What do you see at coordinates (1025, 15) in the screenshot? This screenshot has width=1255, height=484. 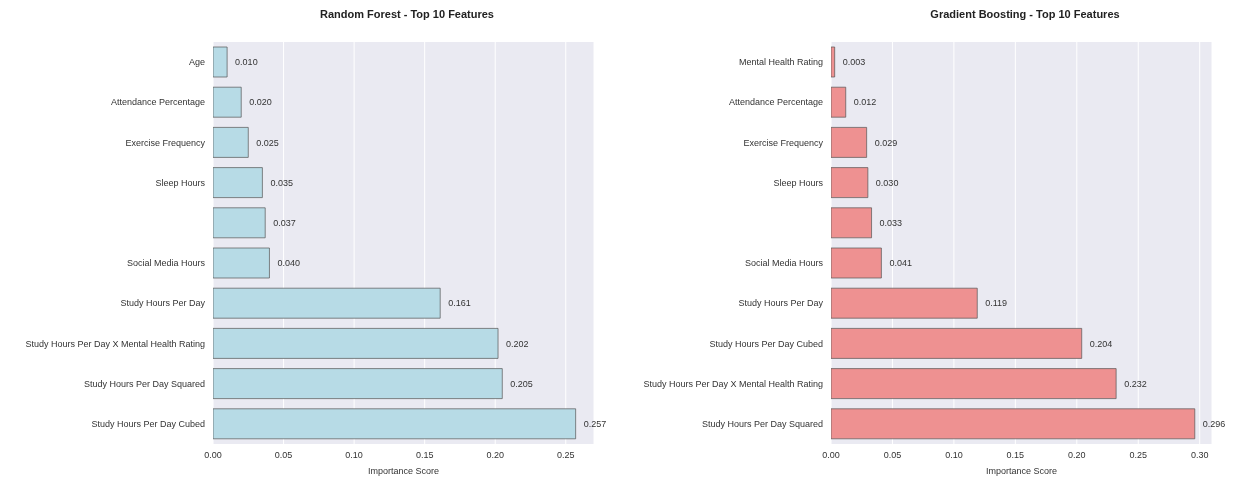 I see `chart-title: Gradient Boosting - Top 10 Features` at bounding box center [1025, 15].